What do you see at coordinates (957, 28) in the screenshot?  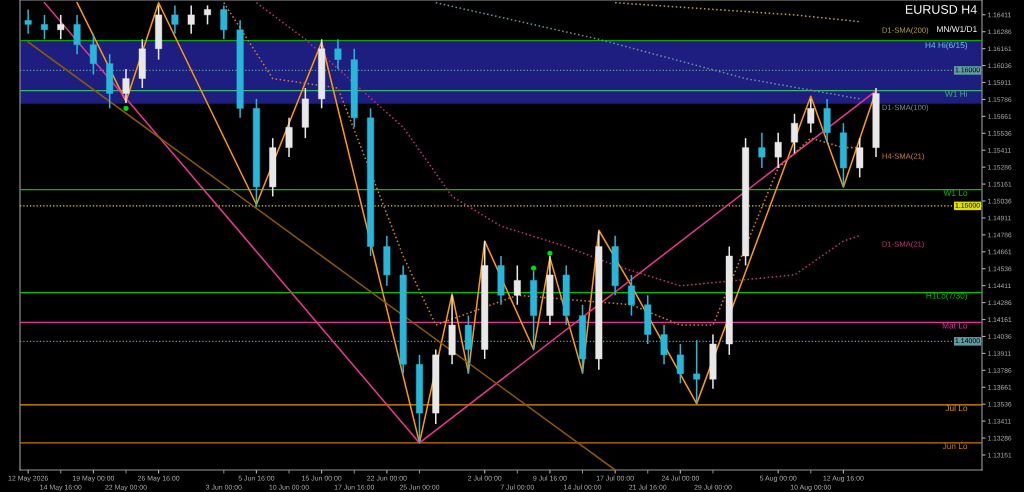 I see `text: MN/W1/D1` at bounding box center [957, 28].